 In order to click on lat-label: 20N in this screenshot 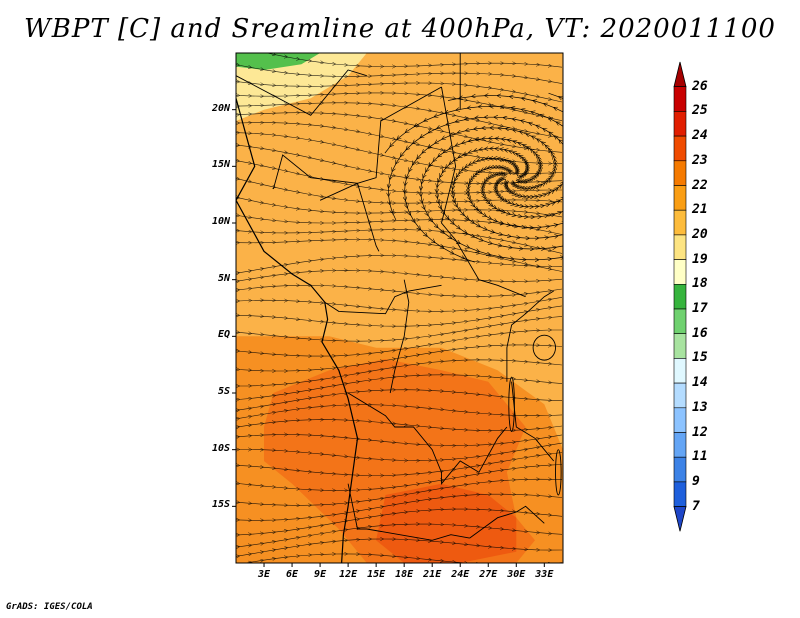, I will do `click(220, 108)`.